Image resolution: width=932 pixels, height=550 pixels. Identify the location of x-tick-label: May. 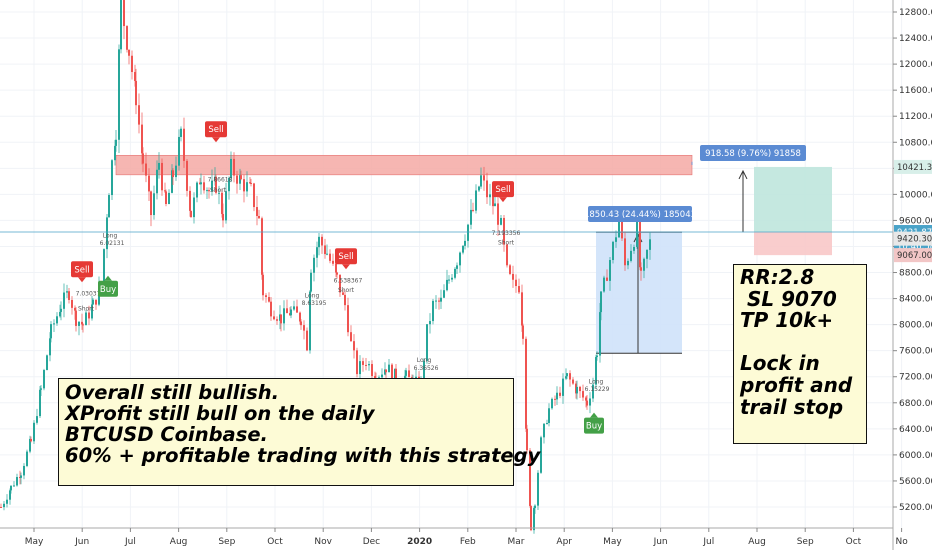
(612, 542).